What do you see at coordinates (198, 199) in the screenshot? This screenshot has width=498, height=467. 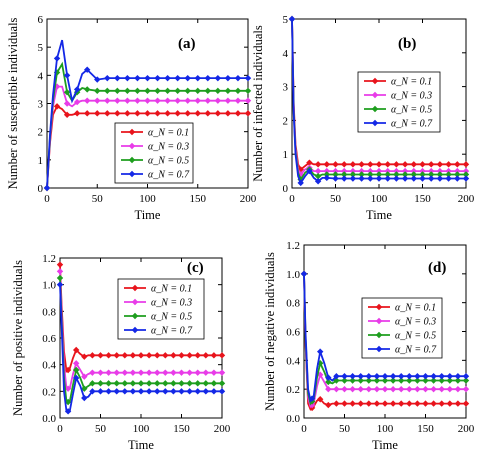 I see `x-tick-label: 150` at bounding box center [198, 199].